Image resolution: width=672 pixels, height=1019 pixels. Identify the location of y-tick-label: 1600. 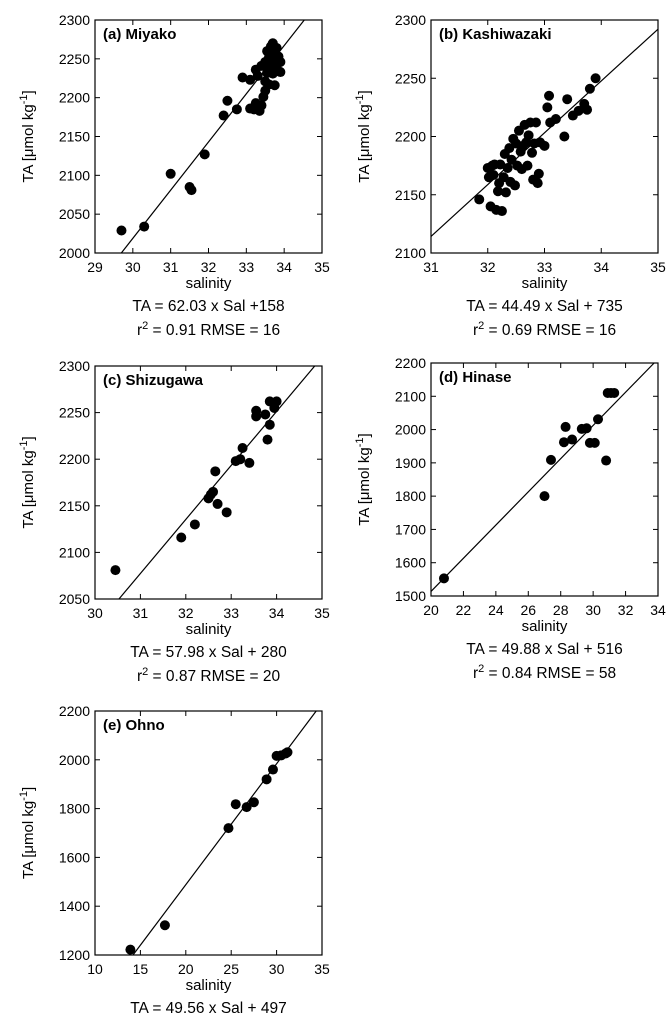
(410, 563).